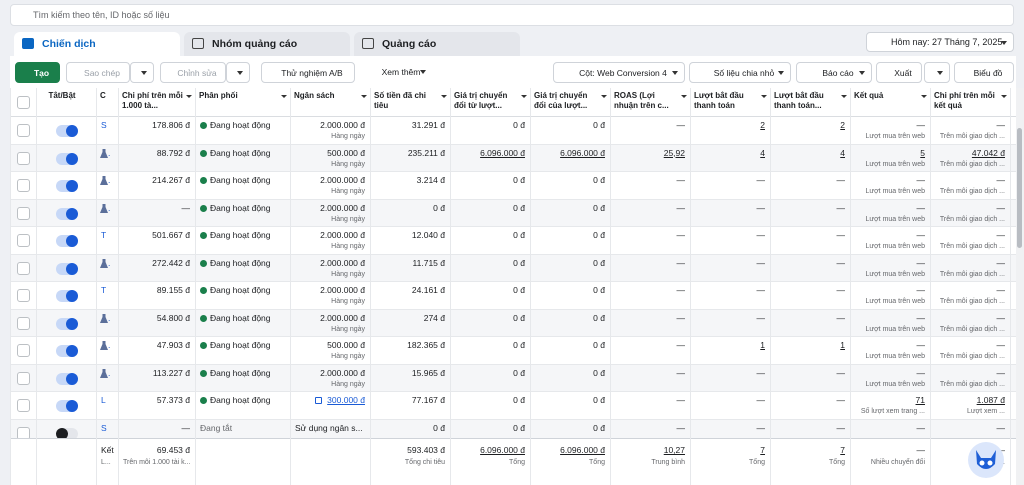  I want to click on result-value: 71, so click(920, 400).